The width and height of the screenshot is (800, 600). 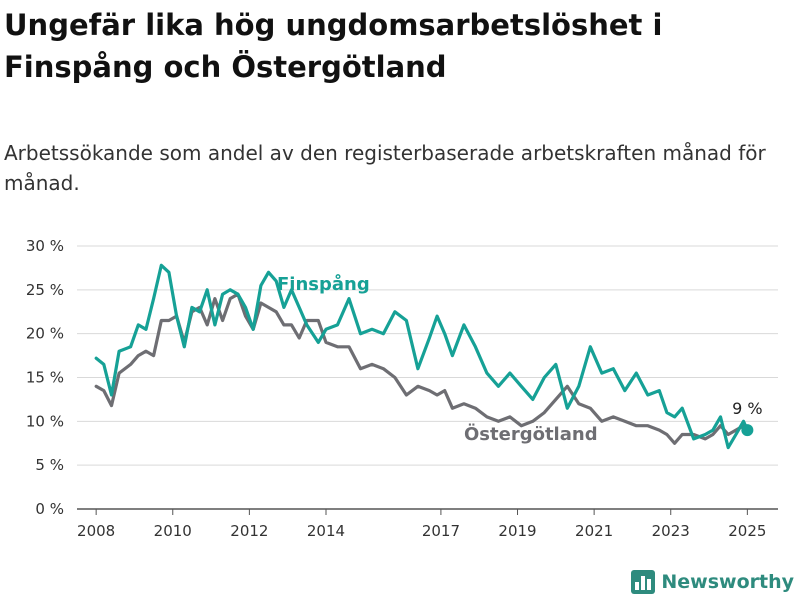 I want to click on y-tick-label: 0 %, so click(x=49, y=509).